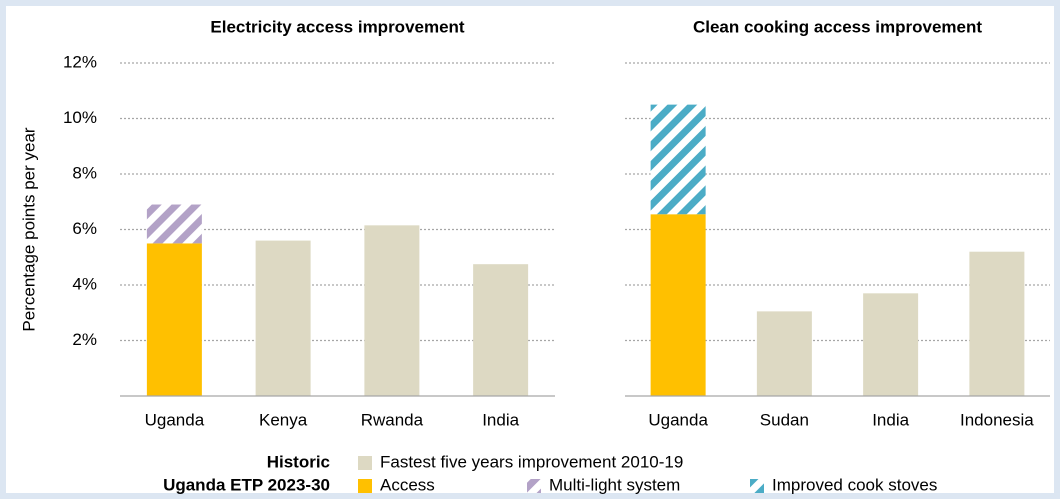 The image size is (1060, 499). I want to click on chart-title: Electricity access improvement, so click(337, 26).